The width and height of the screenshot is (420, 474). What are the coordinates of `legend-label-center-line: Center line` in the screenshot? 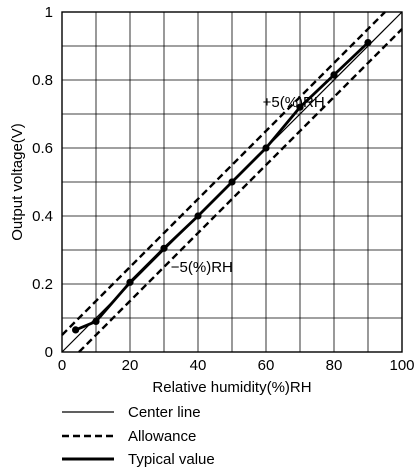 It's located at (164, 412).